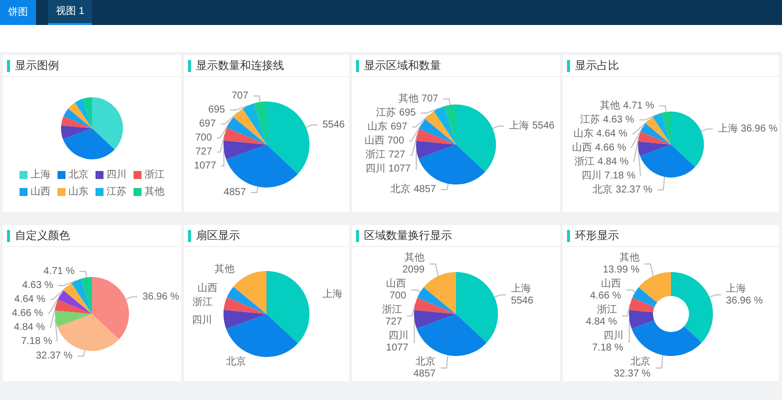 This screenshot has width=782, height=400. I want to click on chart-title: 自定义颜色, so click(38, 236).